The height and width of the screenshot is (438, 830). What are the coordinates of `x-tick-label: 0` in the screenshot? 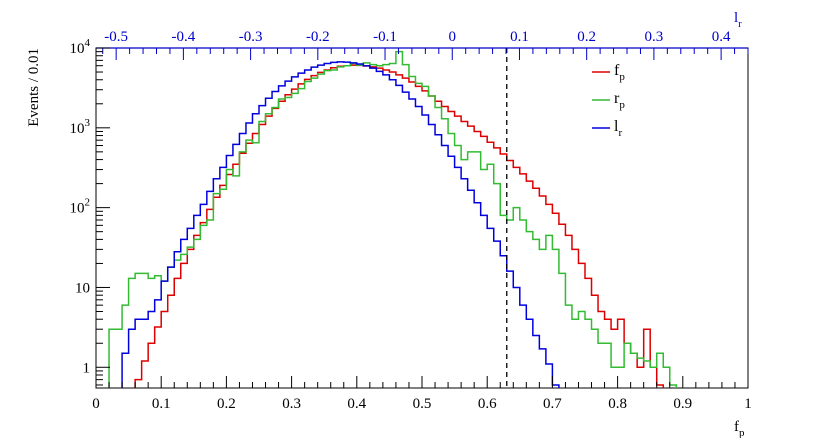 It's located at (96, 404).